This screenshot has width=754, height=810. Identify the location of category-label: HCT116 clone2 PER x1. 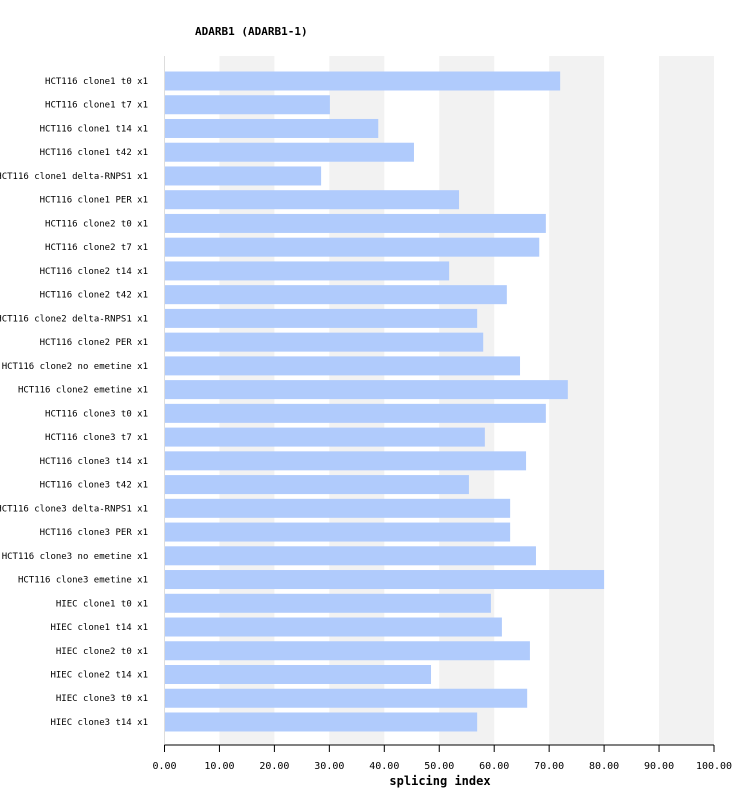
(94, 343).